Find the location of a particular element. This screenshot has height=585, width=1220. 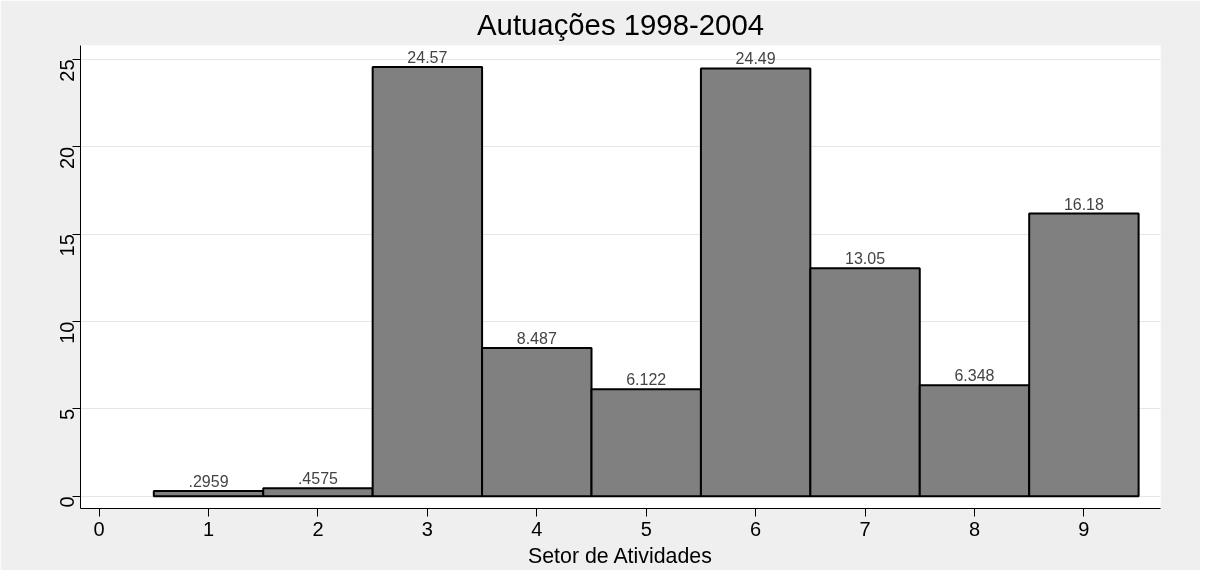

y-tick-label: 20 is located at coordinates (67, 158).